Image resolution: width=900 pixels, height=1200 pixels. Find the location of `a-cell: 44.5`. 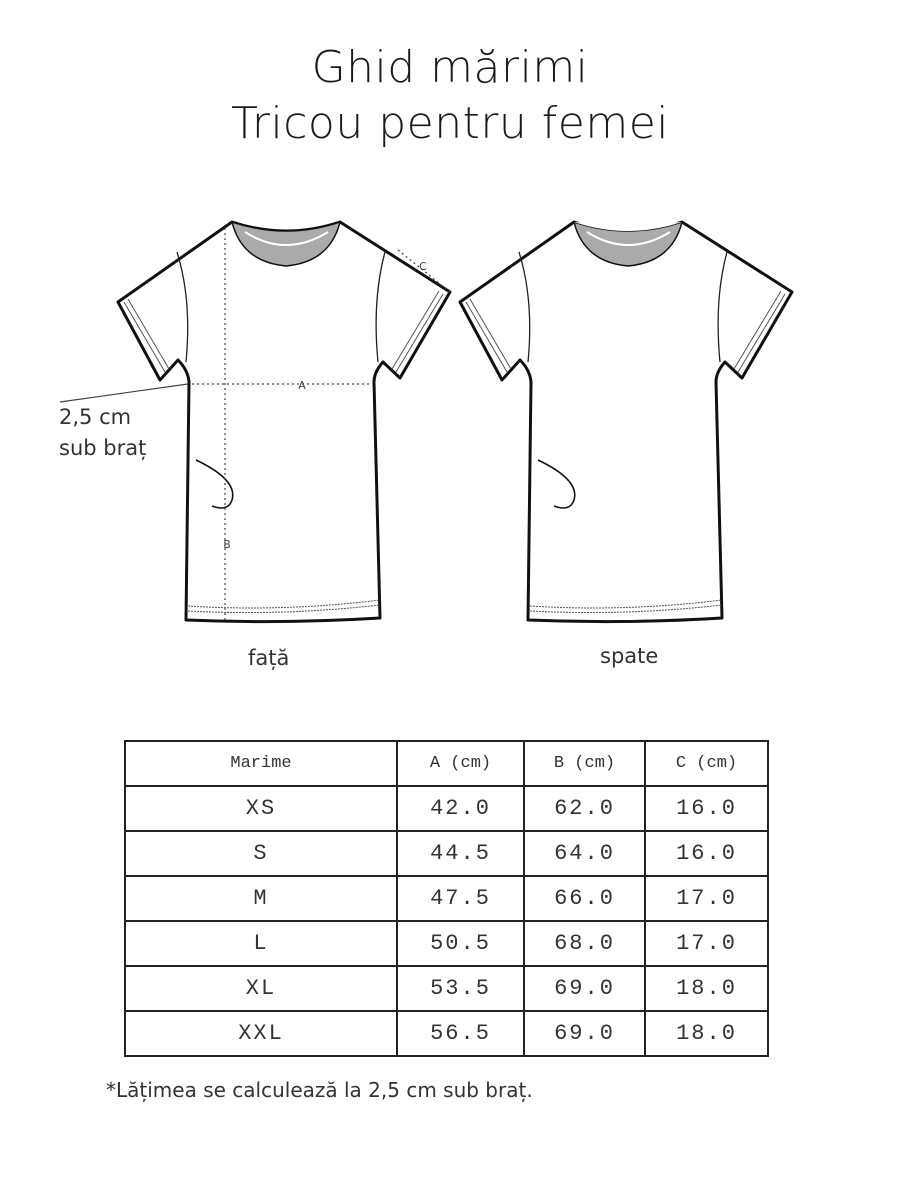

a-cell: 44.5 is located at coordinates (460, 853).